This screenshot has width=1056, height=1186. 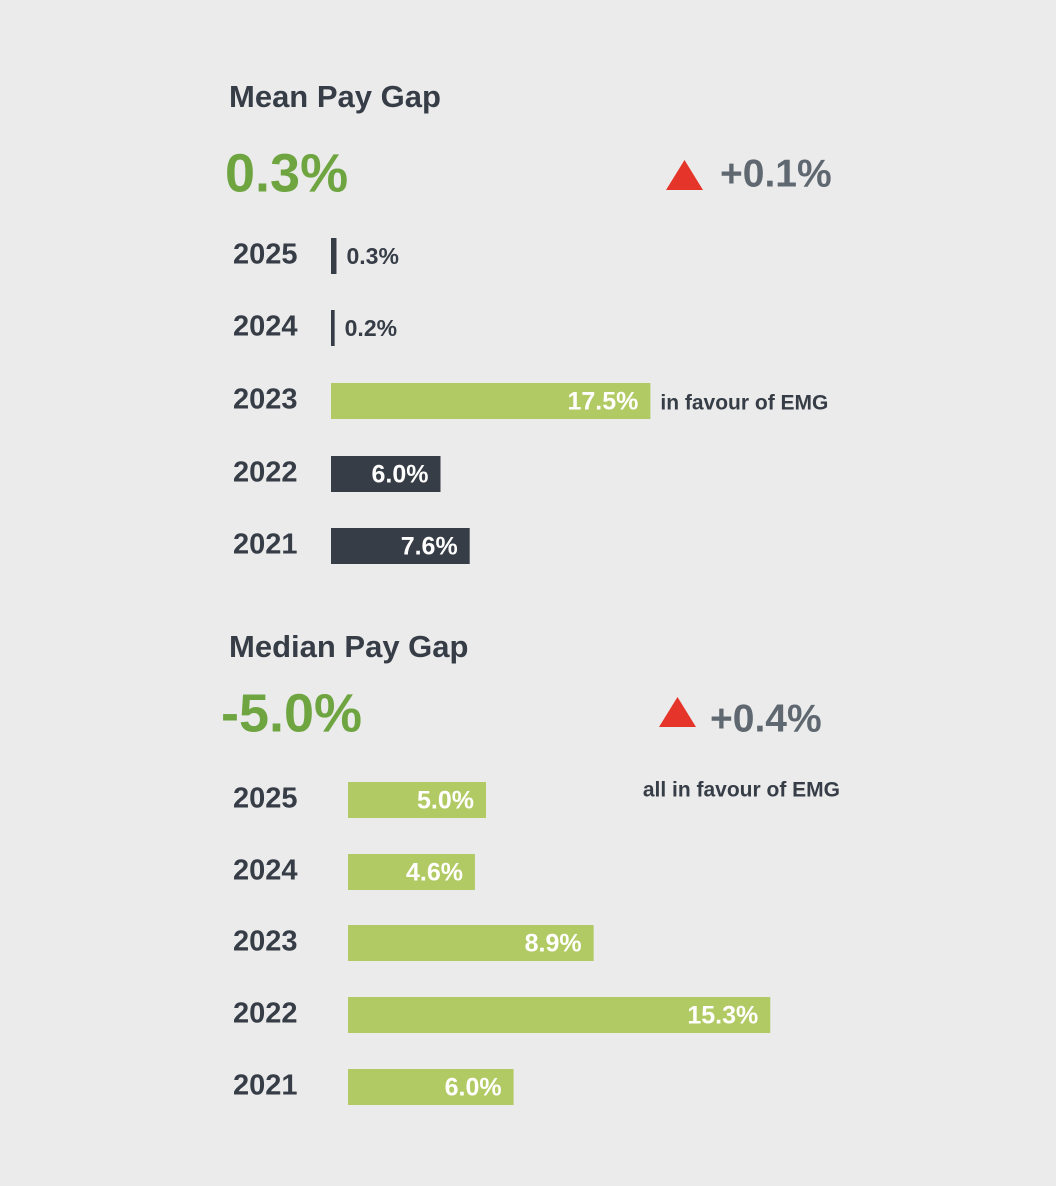 What do you see at coordinates (776, 173) in the screenshot?
I see `change-value: +0.1%` at bounding box center [776, 173].